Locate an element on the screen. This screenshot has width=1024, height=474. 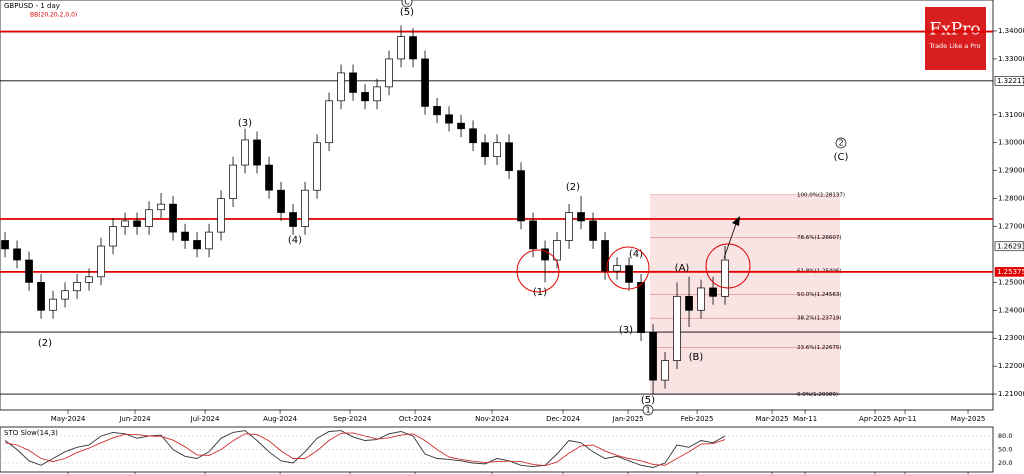
y-tick-label: 1.33000 is located at coordinates (1011, 59).